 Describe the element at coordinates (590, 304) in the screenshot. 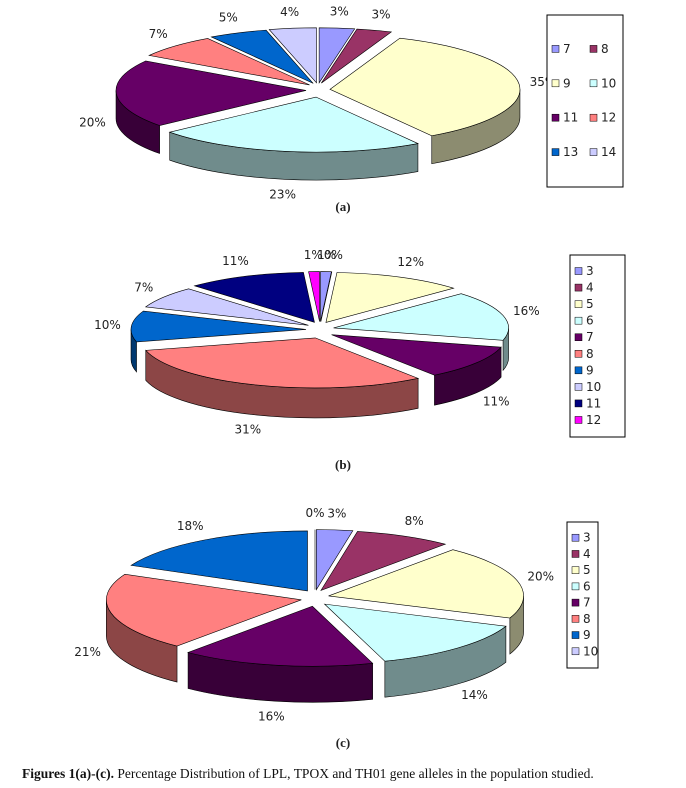

I see `legend-label: 5` at that location.